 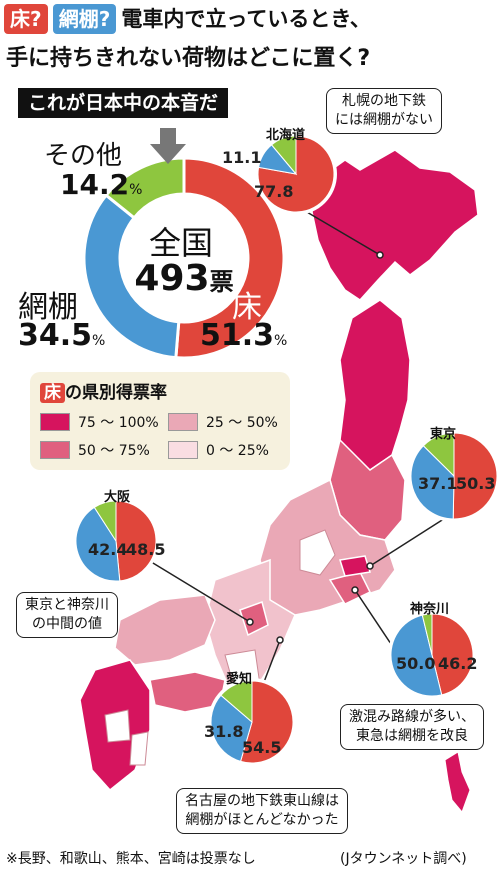 I want to click on legend-item-1: 25 〜 50%, so click(x=223, y=422).